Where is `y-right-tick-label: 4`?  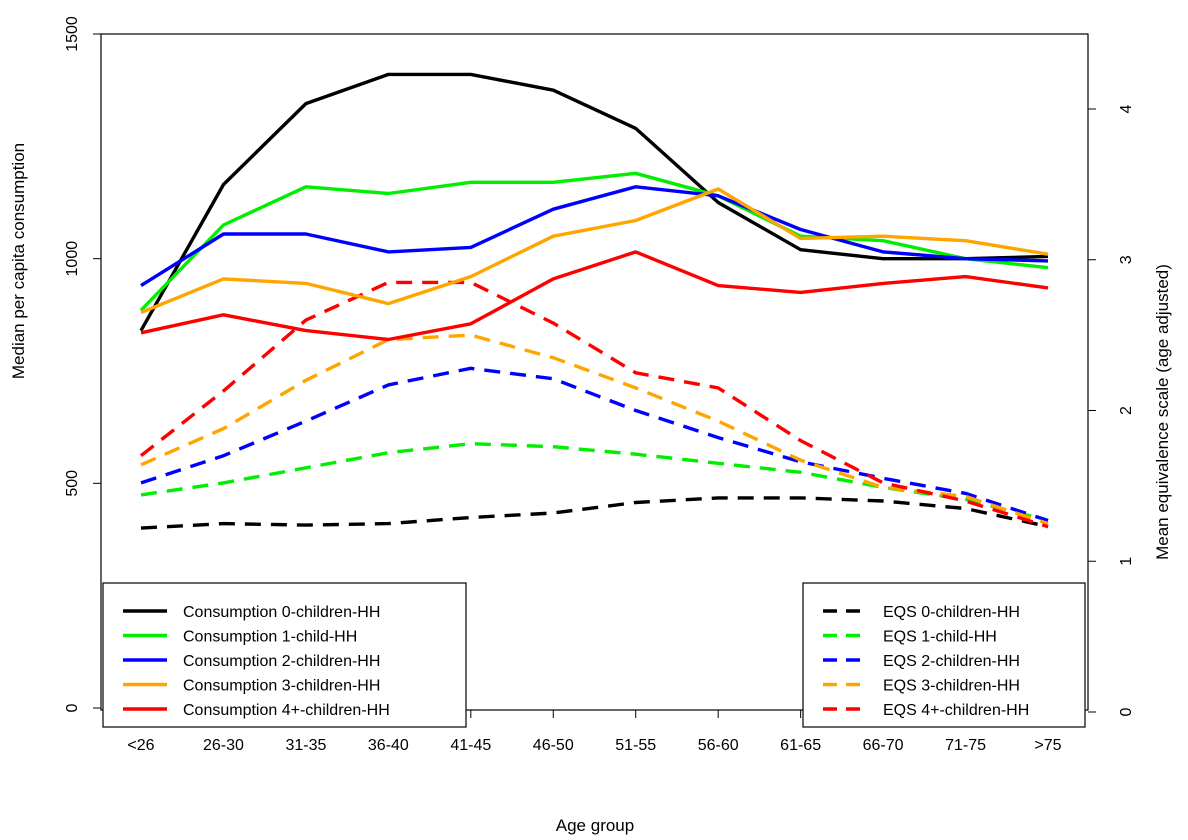 y-right-tick-label: 4 is located at coordinates (1126, 108).